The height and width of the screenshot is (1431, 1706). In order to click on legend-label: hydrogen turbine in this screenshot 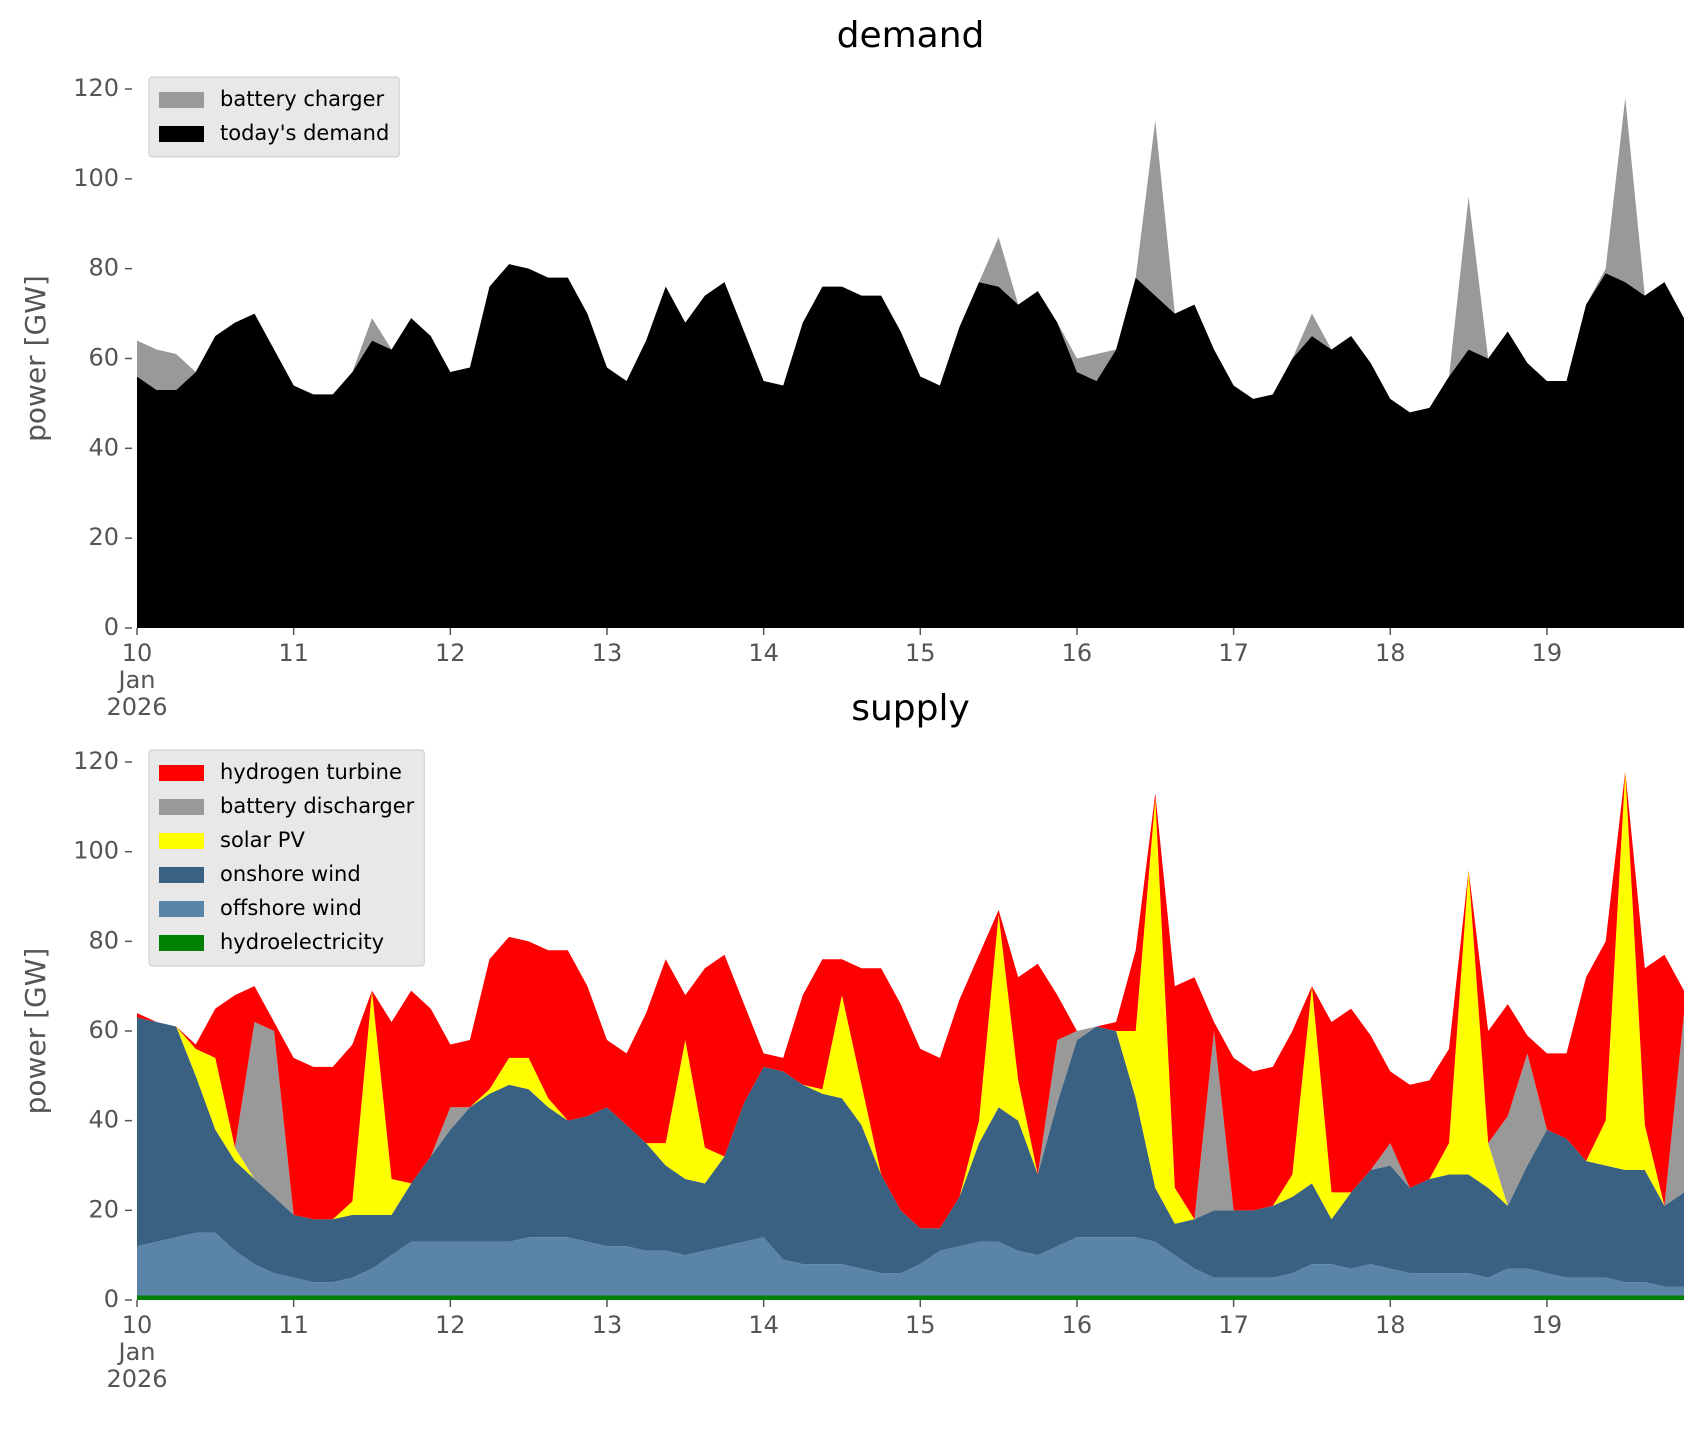, I will do `click(311, 772)`.